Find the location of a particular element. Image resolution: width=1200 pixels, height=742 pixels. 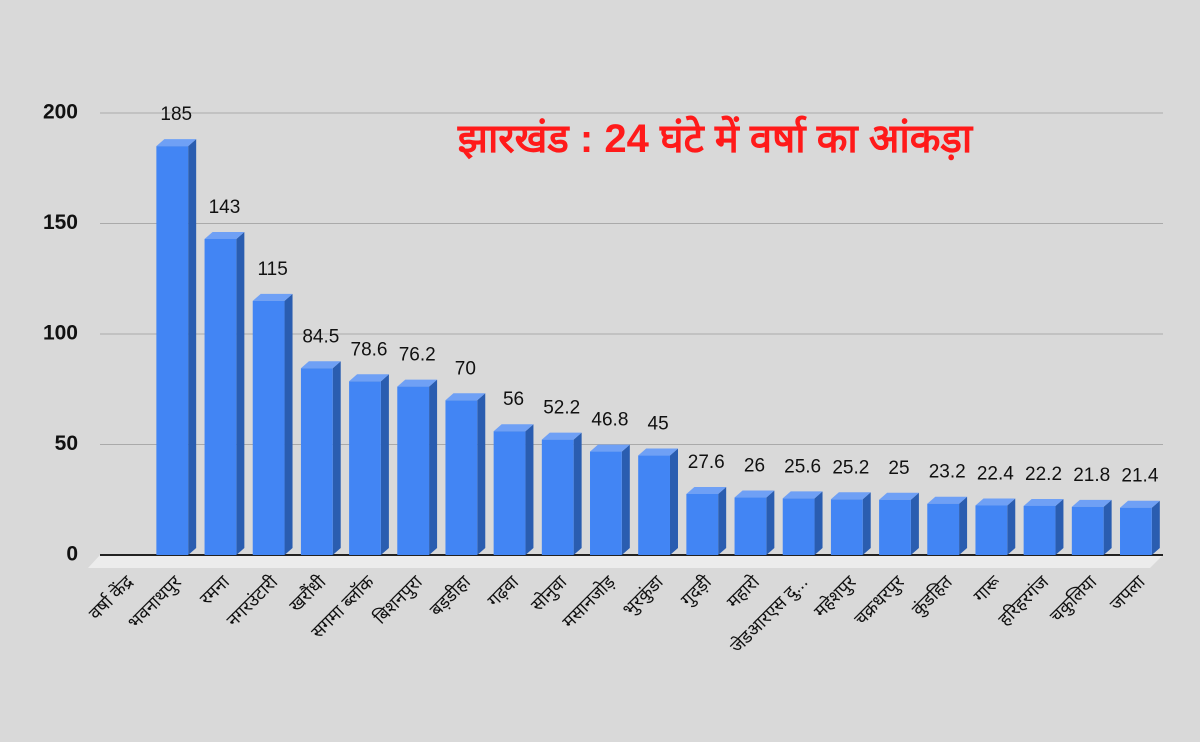

value-label: 22.2 is located at coordinates (1043, 474).